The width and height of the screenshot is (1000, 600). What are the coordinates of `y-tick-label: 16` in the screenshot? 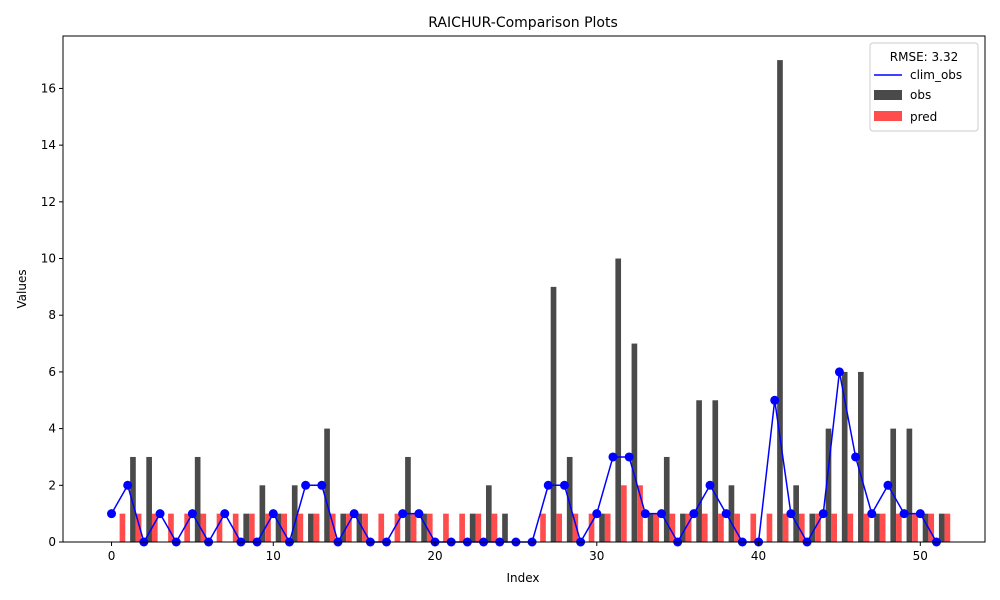 It's located at (48, 88).